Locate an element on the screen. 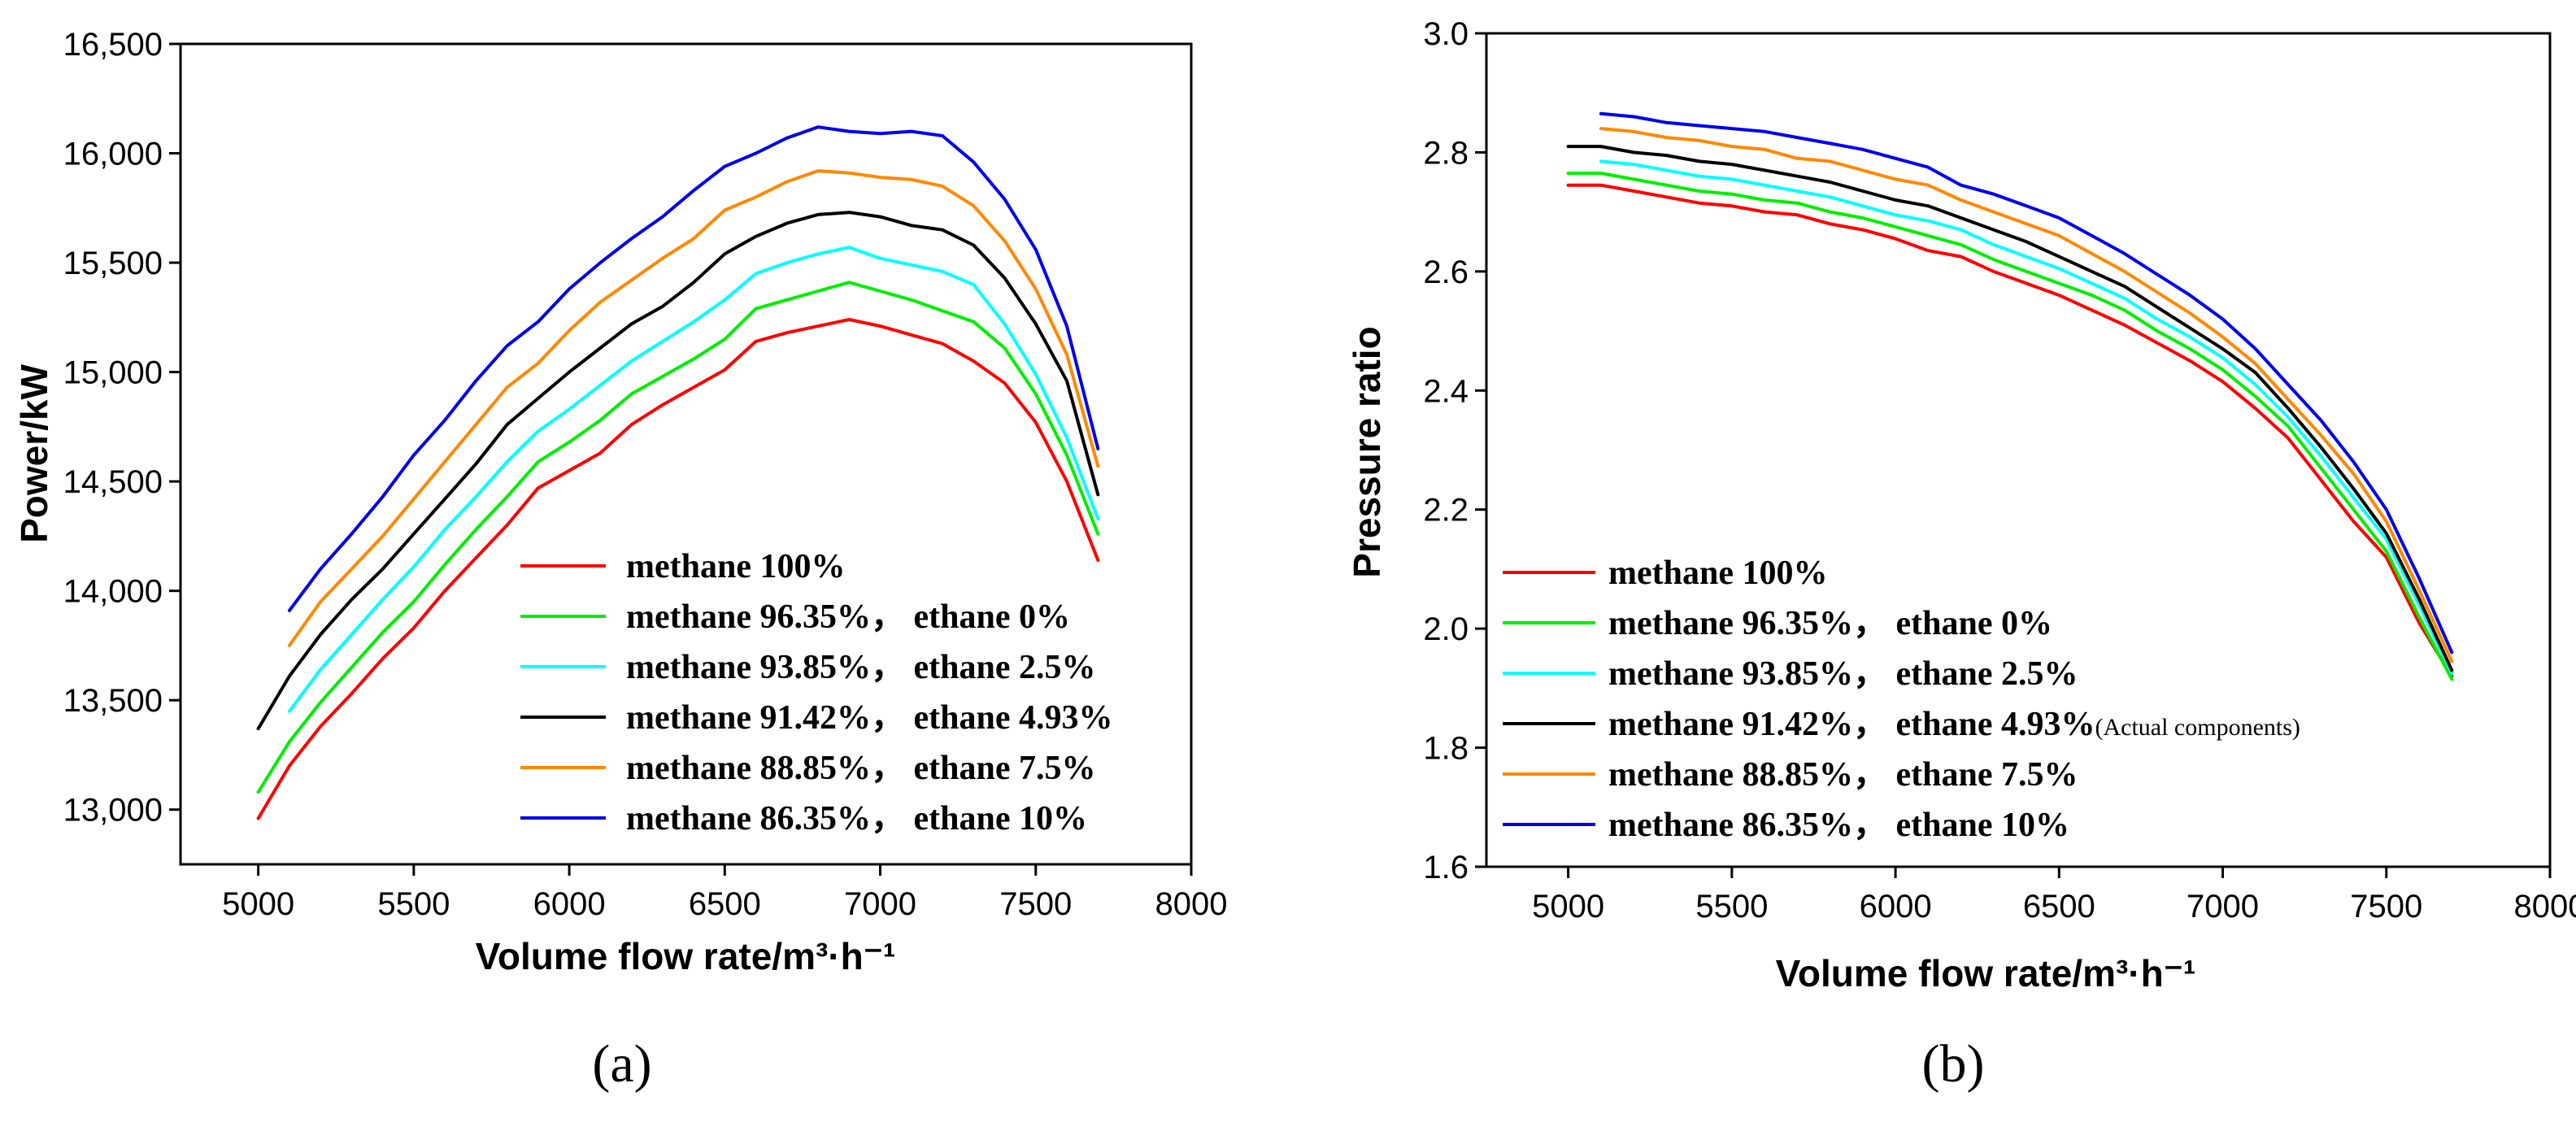  y-tick-label: 1.8 is located at coordinates (1446, 749).